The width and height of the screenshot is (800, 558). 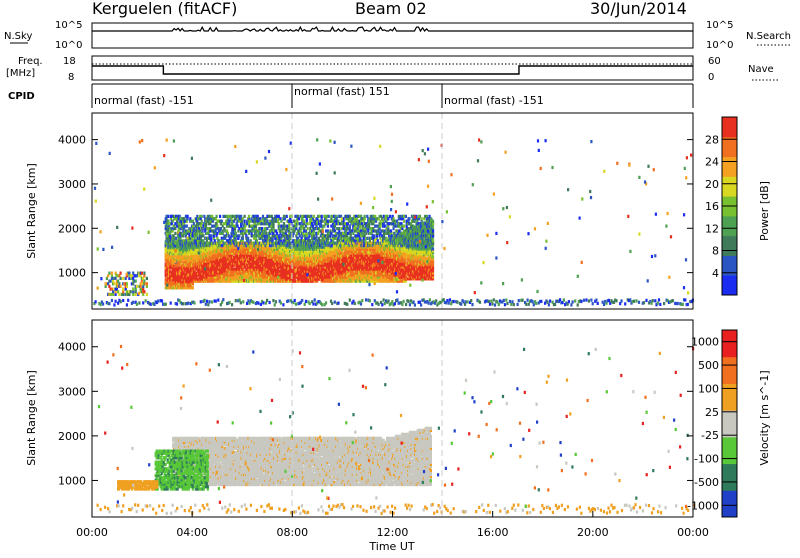 What do you see at coordinates (638, 9) in the screenshot?
I see `date-title: 30/Jun/2014` at bounding box center [638, 9].